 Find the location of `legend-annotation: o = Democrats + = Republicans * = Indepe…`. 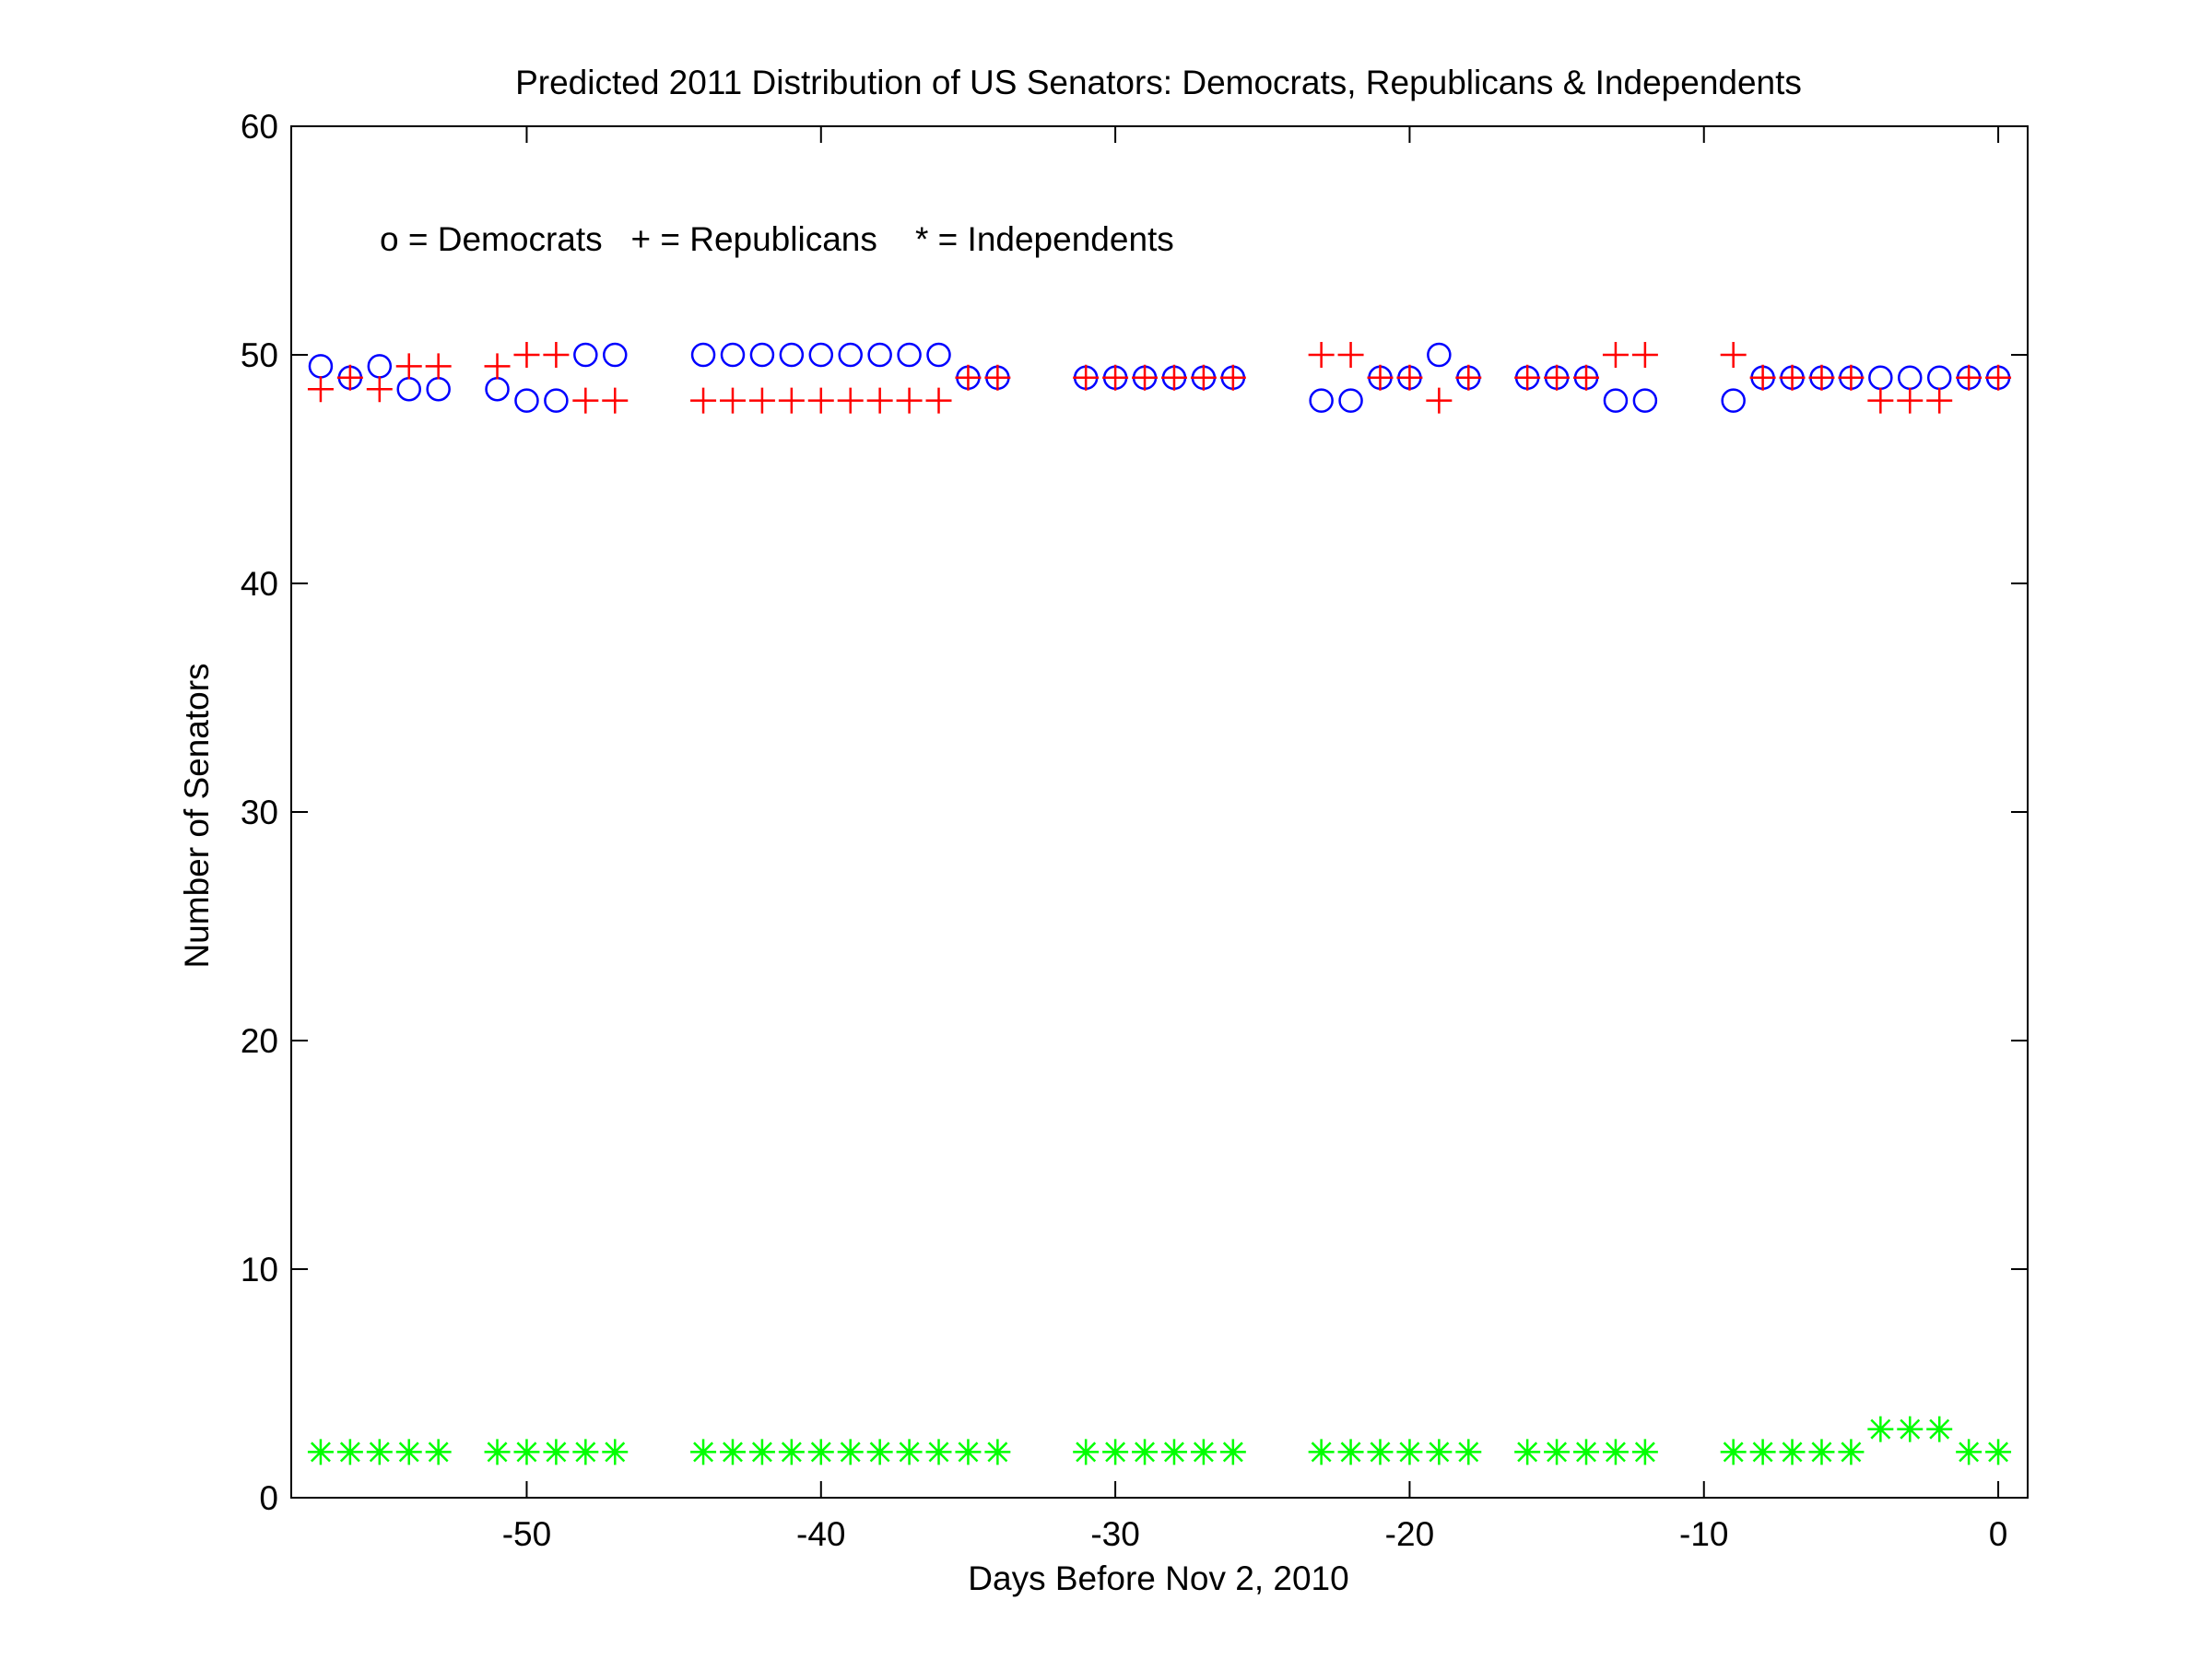

legend-annotation: o = Democrats + = Republicans * = Indepe… is located at coordinates (777, 239).